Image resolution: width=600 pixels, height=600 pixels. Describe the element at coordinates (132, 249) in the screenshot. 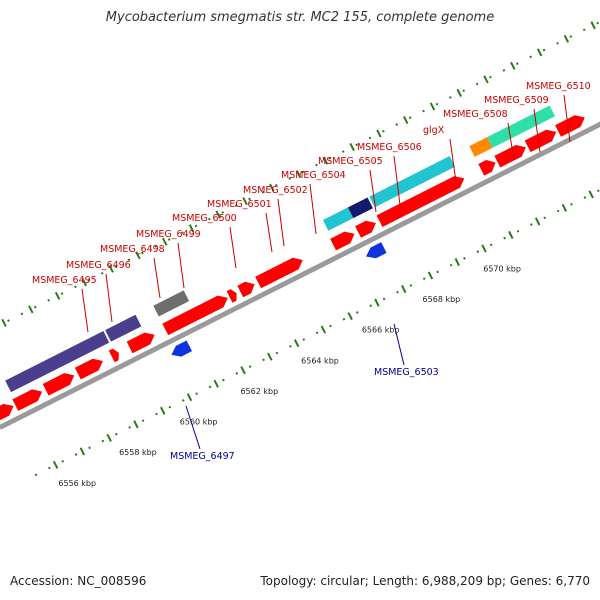

I see `forward-gene-label: MSMEG_6498` at that location.